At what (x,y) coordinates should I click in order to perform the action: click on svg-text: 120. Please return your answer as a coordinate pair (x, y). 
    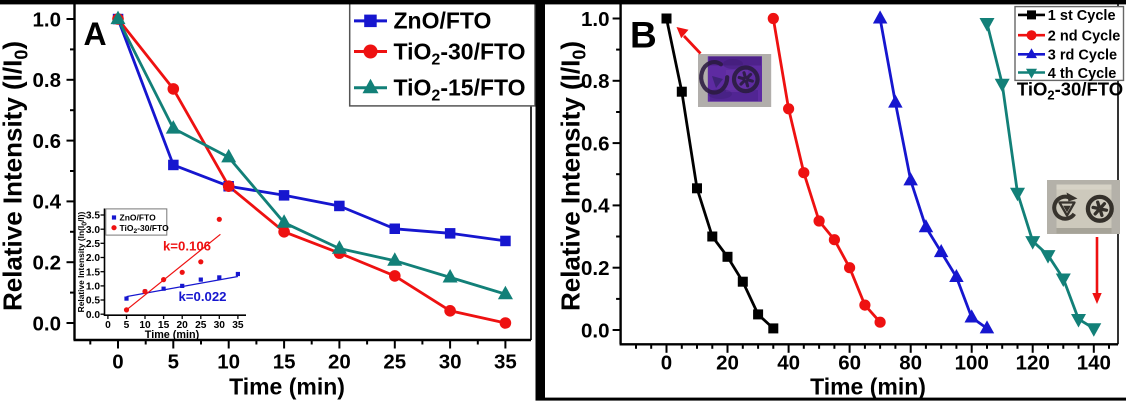
    Looking at the image, I should click on (1033, 363).